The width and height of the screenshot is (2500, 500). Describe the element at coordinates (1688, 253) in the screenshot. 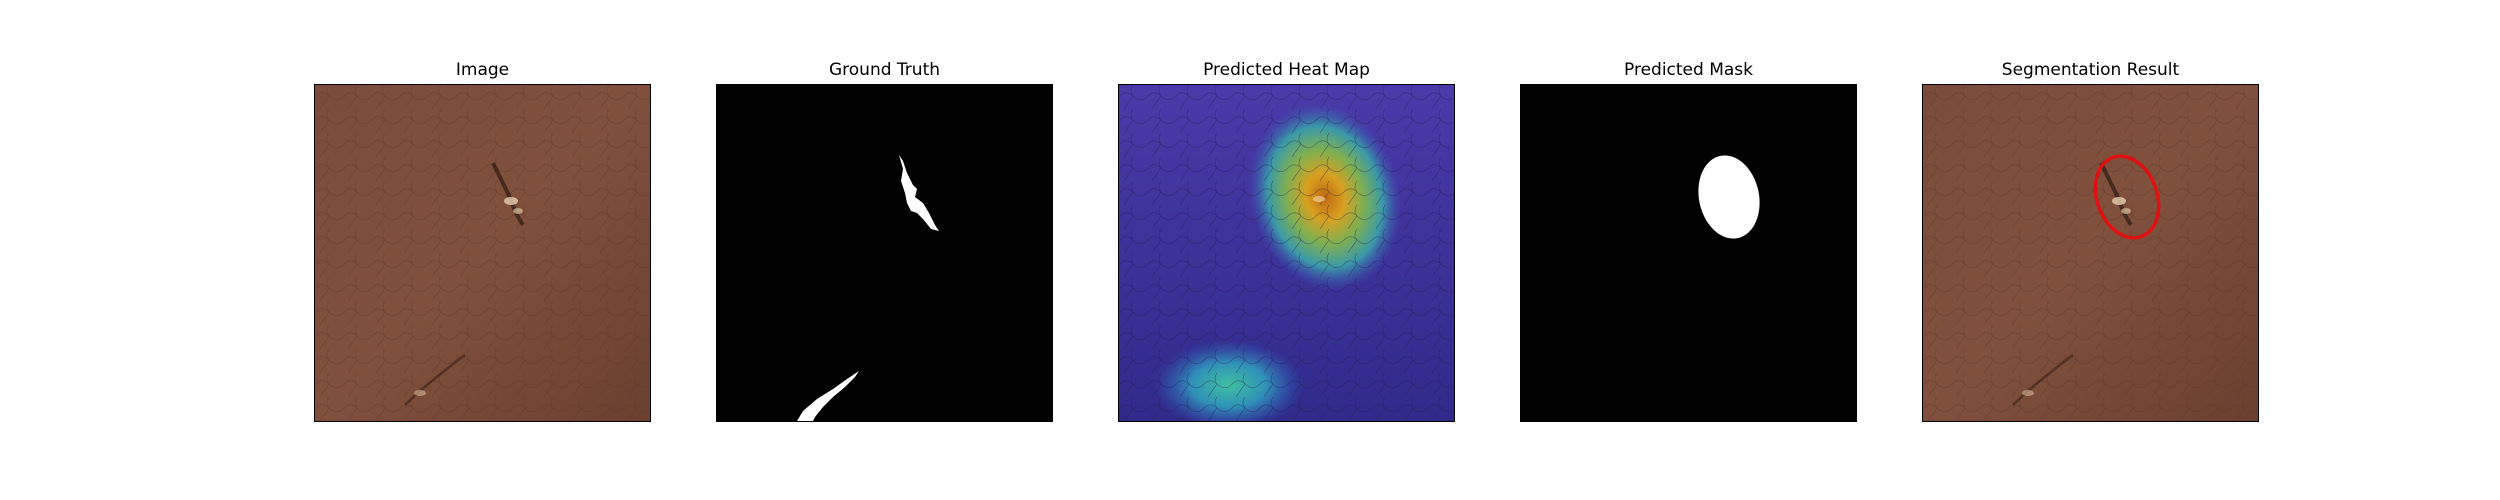

I see `predicted-mask-image` at that location.